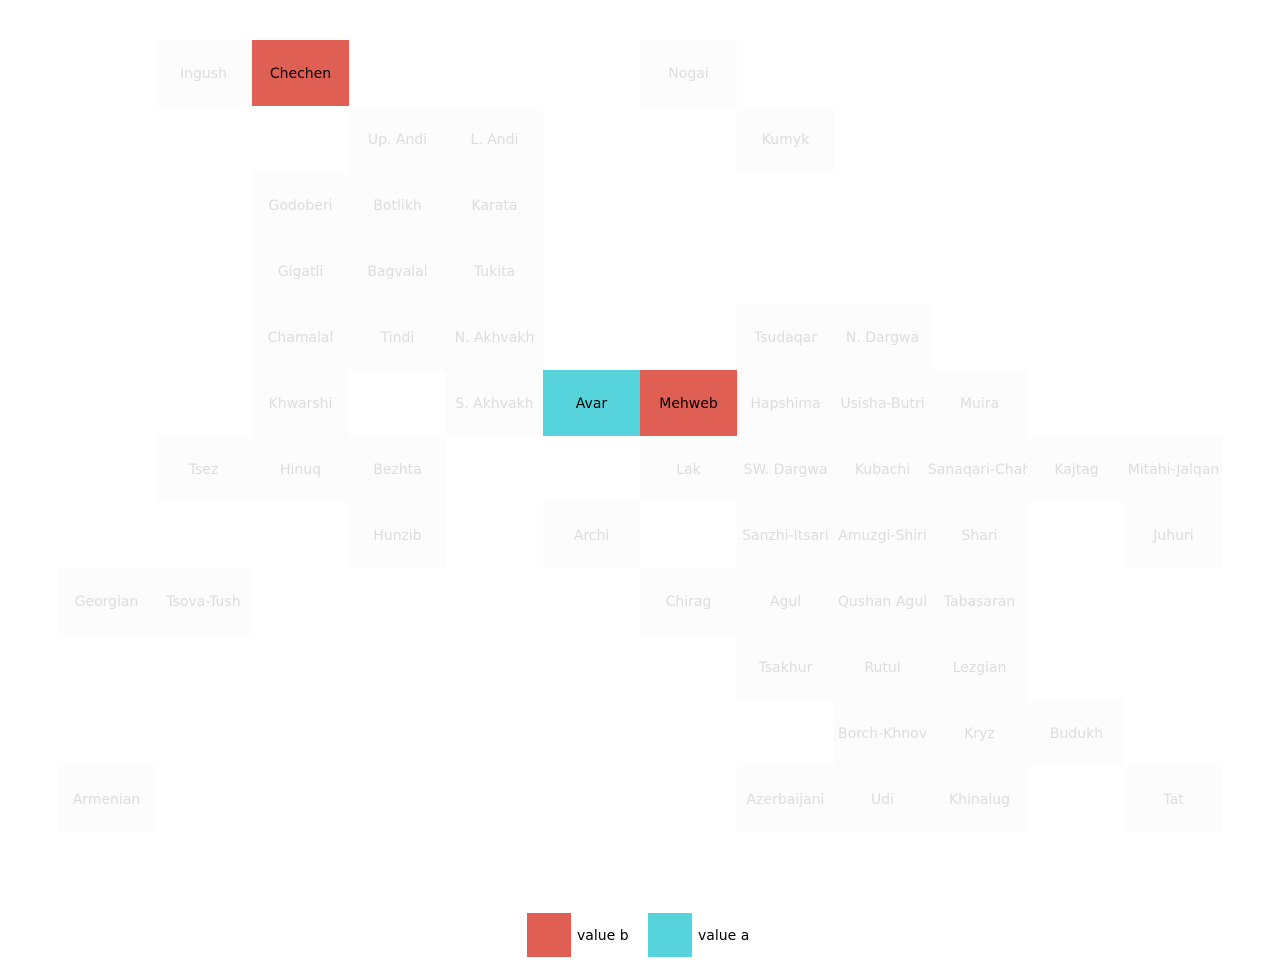 This screenshot has width=1280, height=960. I want to click on cell-label: Karata, so click(495, 206).